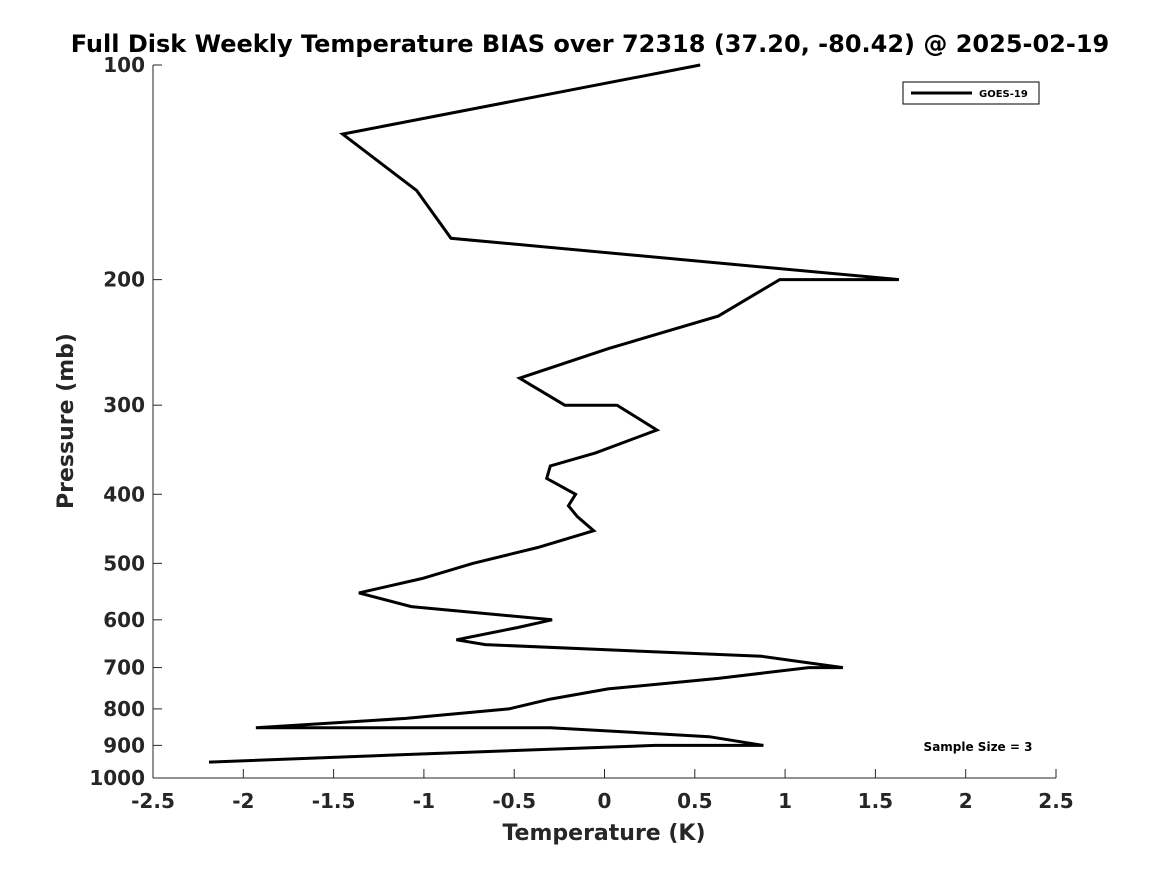 The height and width of the screenshot is (875, 1167). Describe the element at coordinates (66, 421) in the screenshot. I see `y-axis-label: Pressure (mb)` at that location.